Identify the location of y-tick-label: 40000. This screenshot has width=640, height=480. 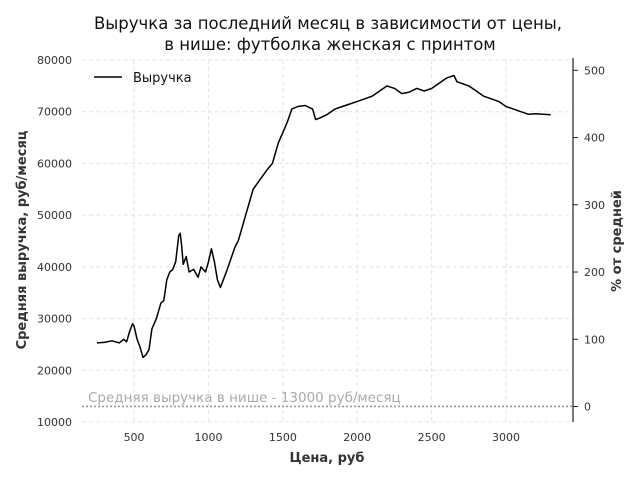
(54, 267).